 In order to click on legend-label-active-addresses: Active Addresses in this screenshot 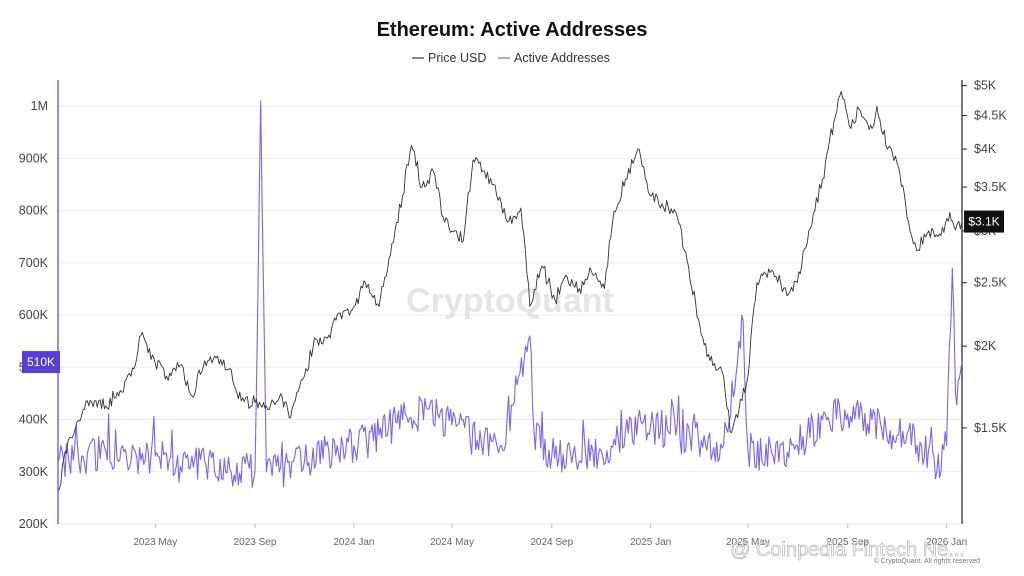, I will do `click(562, 58)`.